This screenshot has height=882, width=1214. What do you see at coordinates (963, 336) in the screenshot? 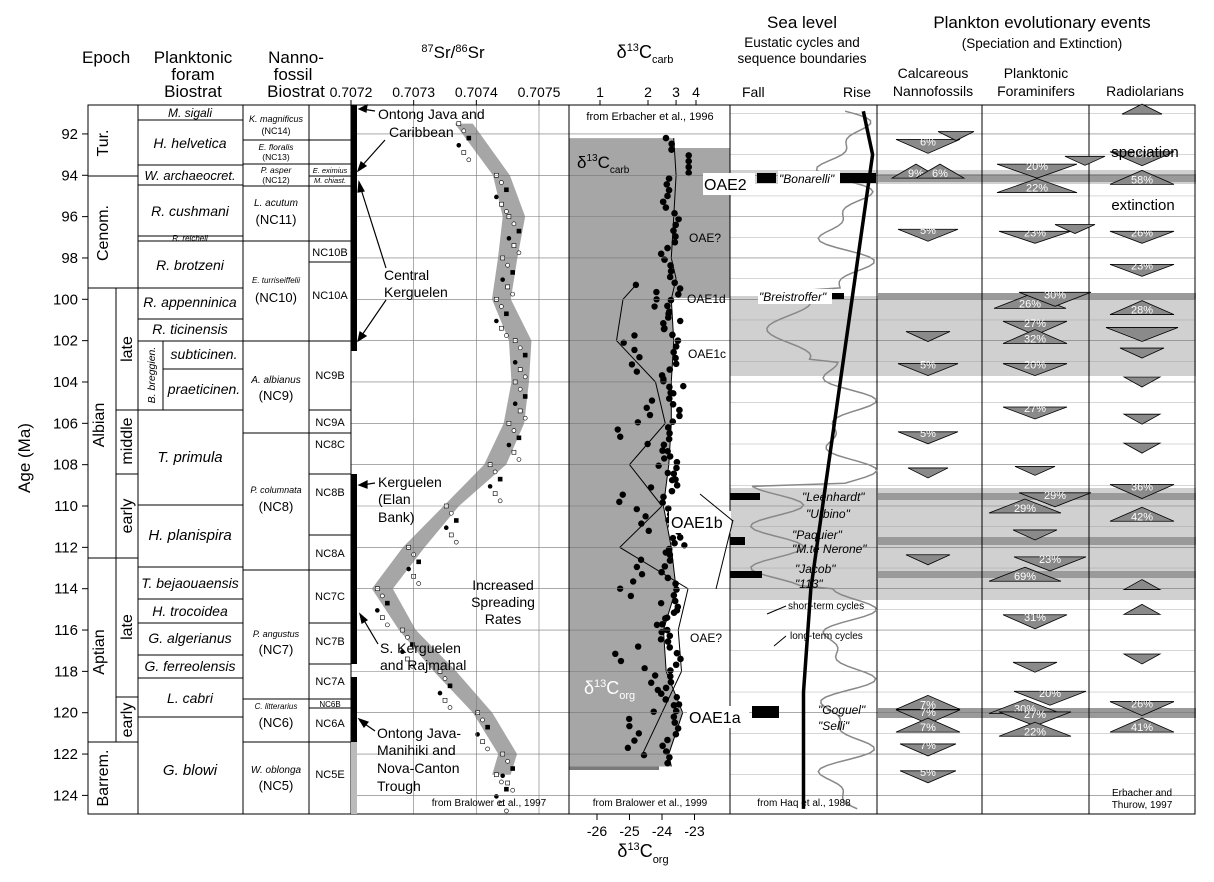
I see `shade-oae1d-band` at bounding box center [963, 336].